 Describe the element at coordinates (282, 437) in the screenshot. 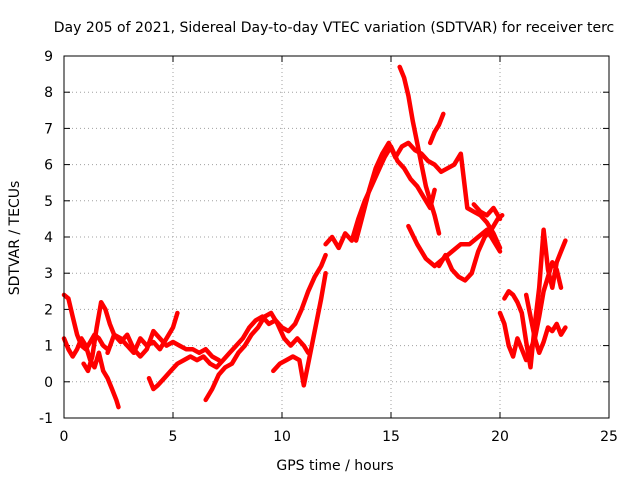

I see `x-tick-label: 10` at that location.